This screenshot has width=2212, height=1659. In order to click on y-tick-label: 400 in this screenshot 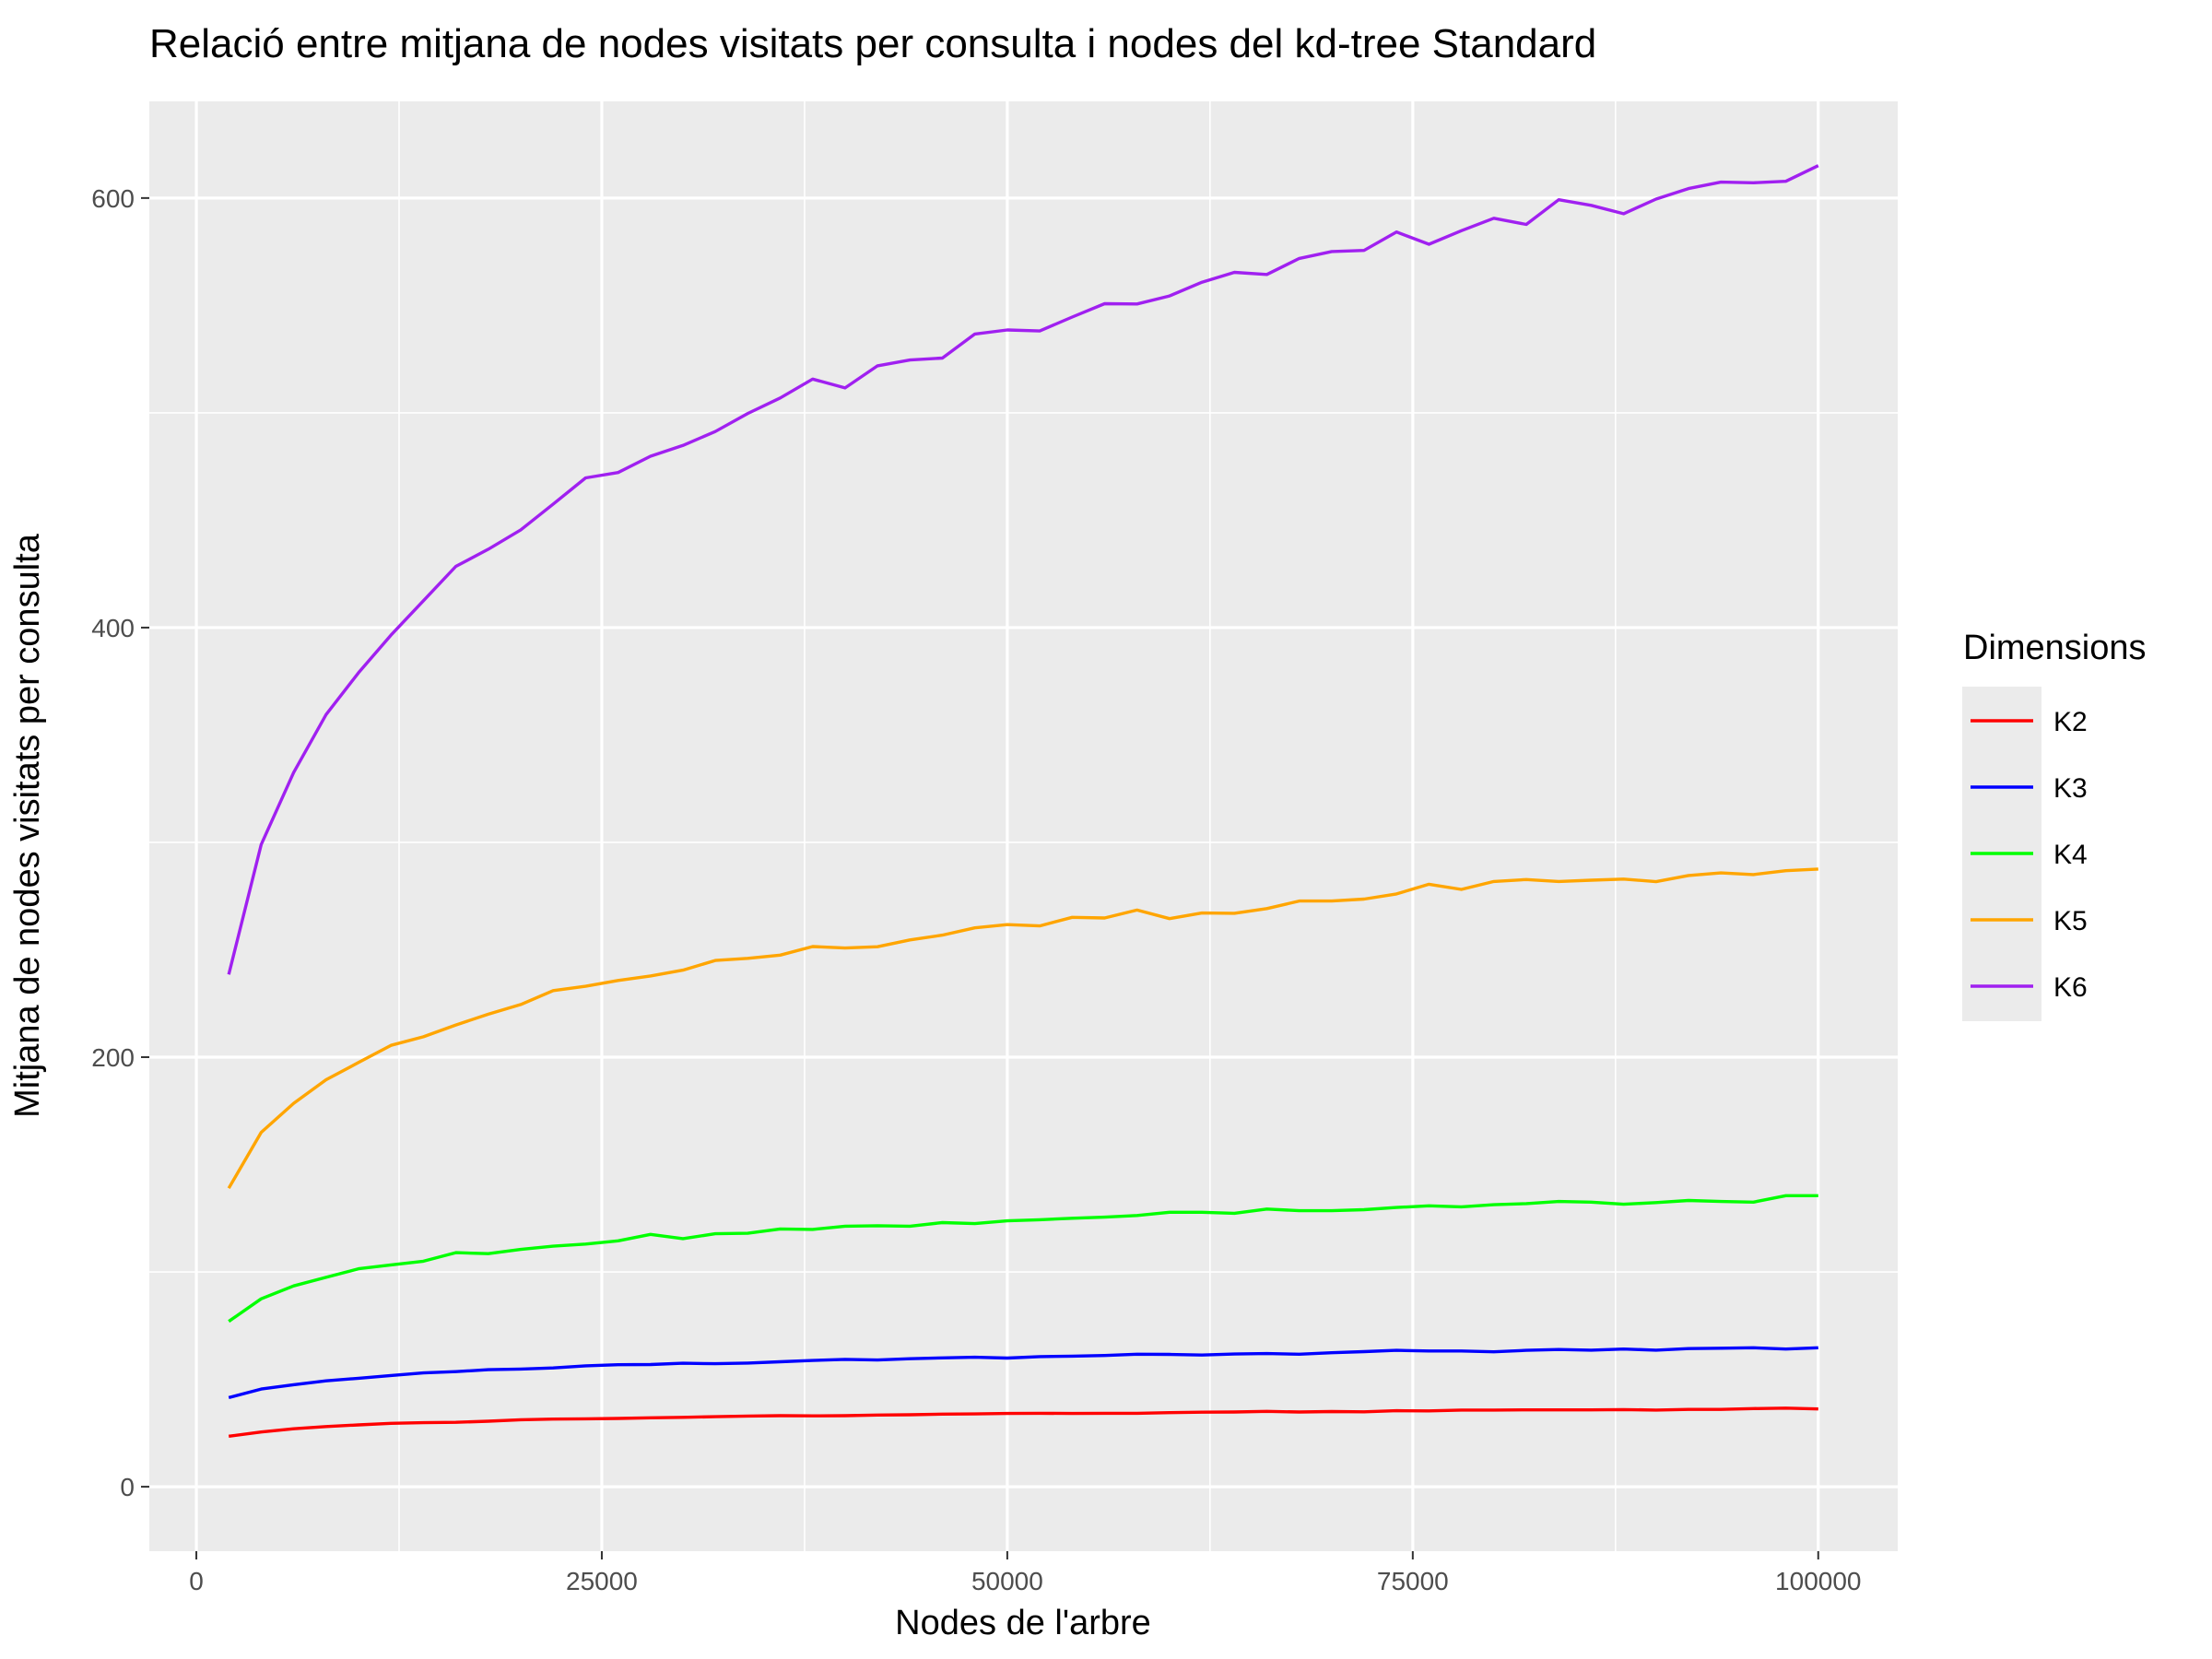, I will do `click(113, 628)`.